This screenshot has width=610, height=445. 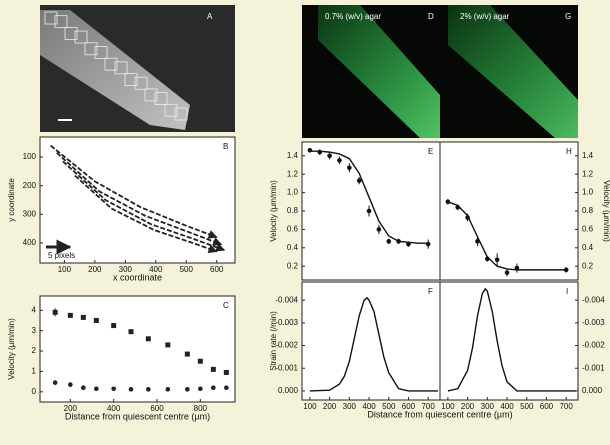 What do you see at coordinates (61, 255) in the screenshot?
I see `annotation: 5 pixels` at bounding box center [61, 255].